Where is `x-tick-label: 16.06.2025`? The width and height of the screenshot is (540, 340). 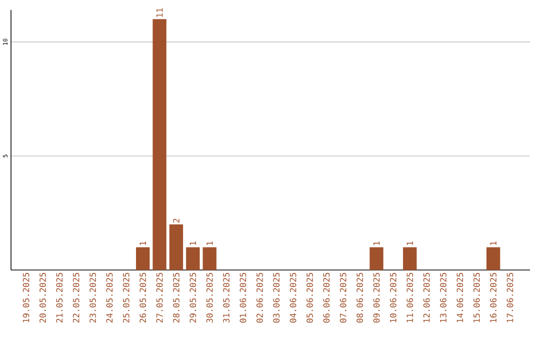 x-tick-label: 16.06.2025 is located at coordinates (493, 297).